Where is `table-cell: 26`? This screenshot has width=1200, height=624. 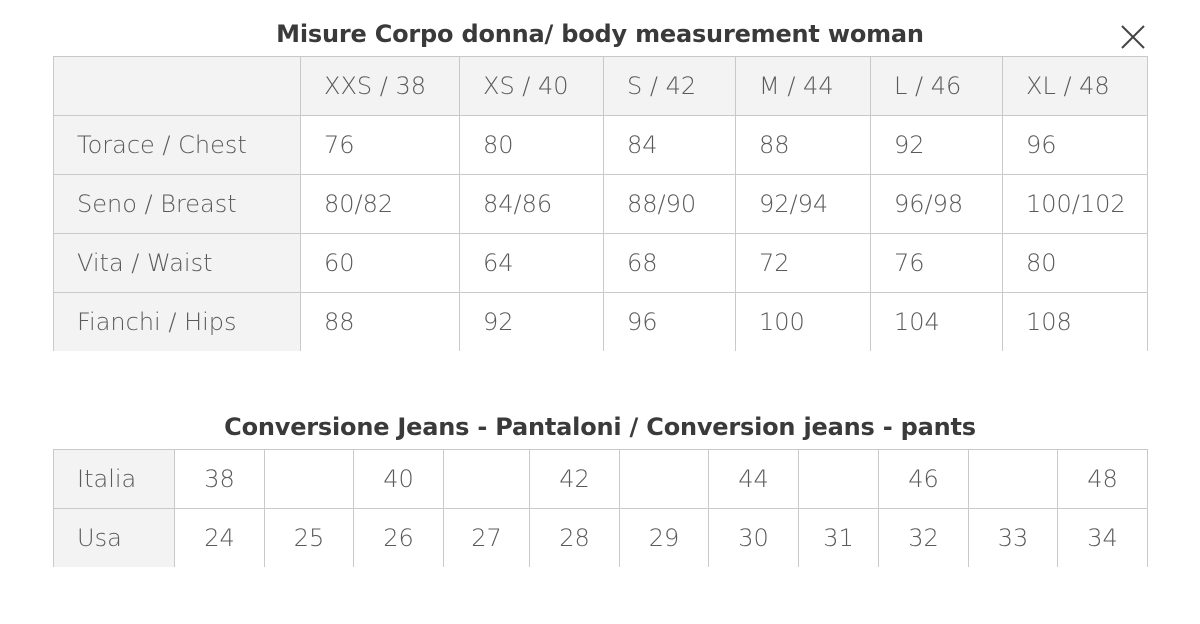
table-cell: 26 is located at coordinates (398, 537).